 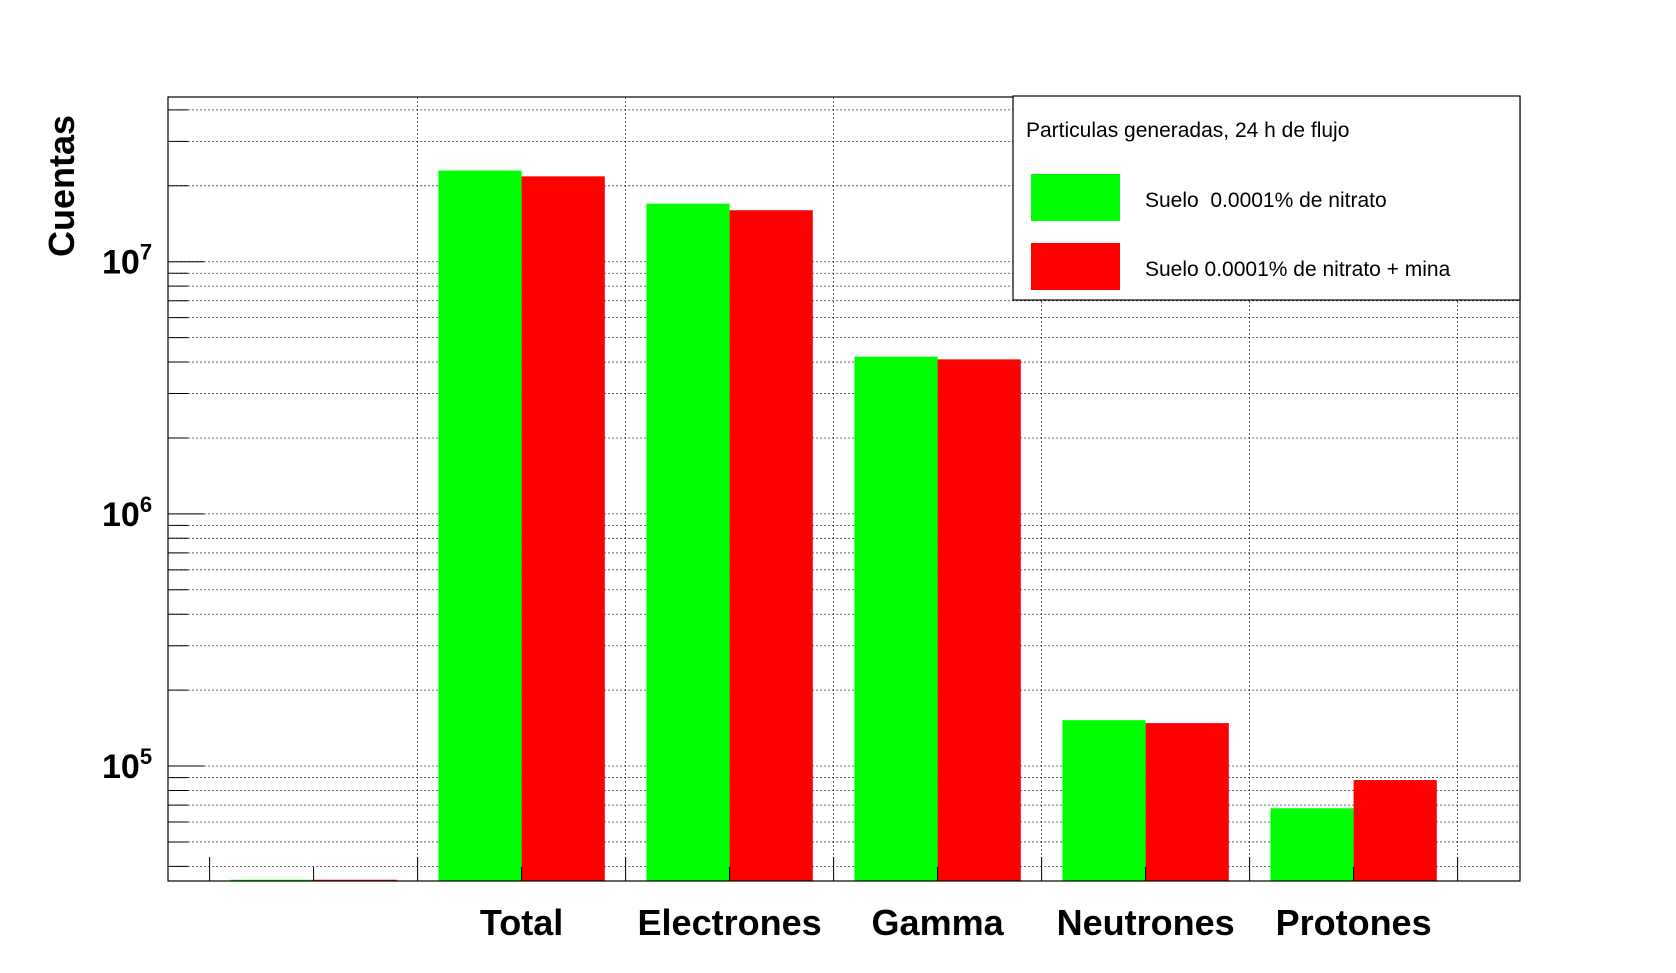 What do you see at coordinates (127, 261) in the screenshot?
I see `y-tick-label: 10⁷` at bounding box center [127, 261].